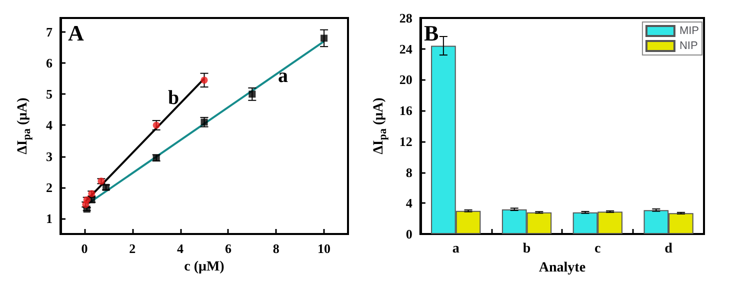 The height and width of the screenshot is (292, 735). What do you see at coordinates (406, 48) in the screenshot?
I see `y-tick-label: 24` at bounding box center [406, 48].